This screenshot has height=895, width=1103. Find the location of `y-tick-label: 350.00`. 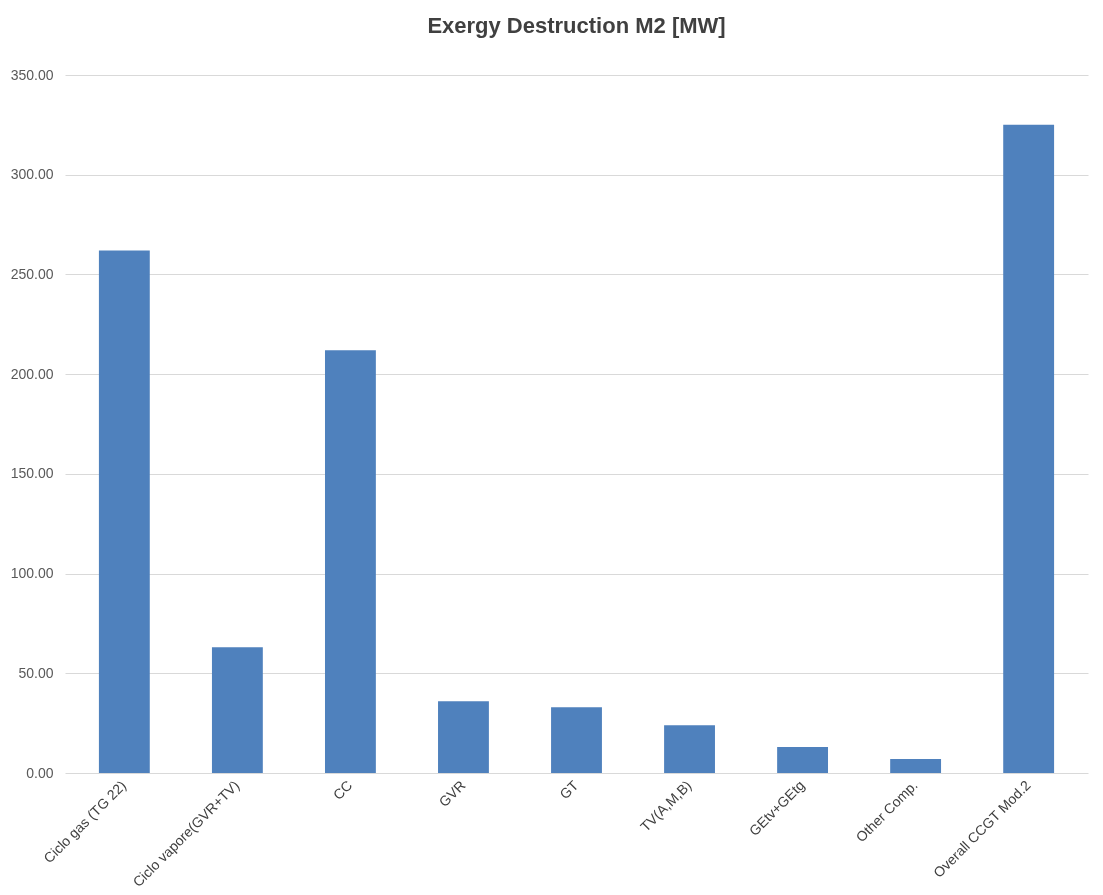

y-tick-label: 350.00 is located at coordinates (32, 74).